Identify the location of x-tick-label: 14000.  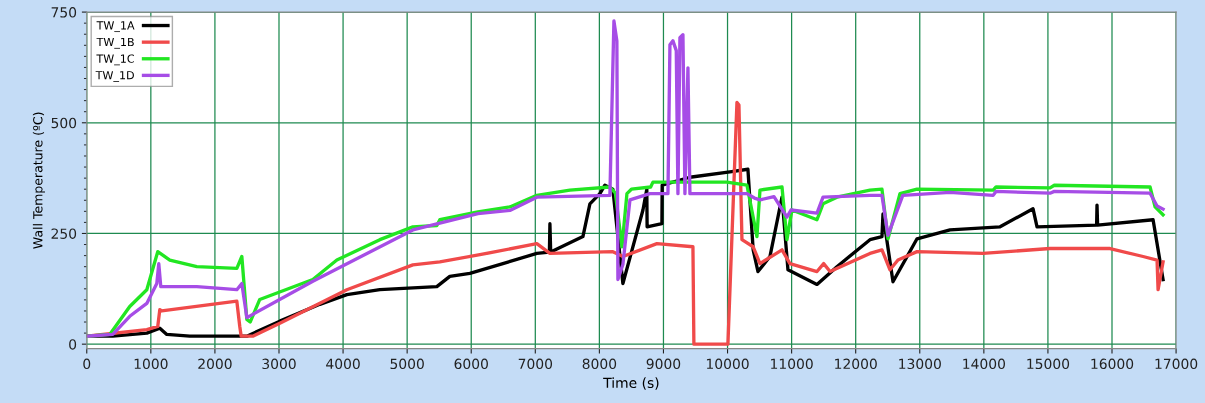
(984, 364).